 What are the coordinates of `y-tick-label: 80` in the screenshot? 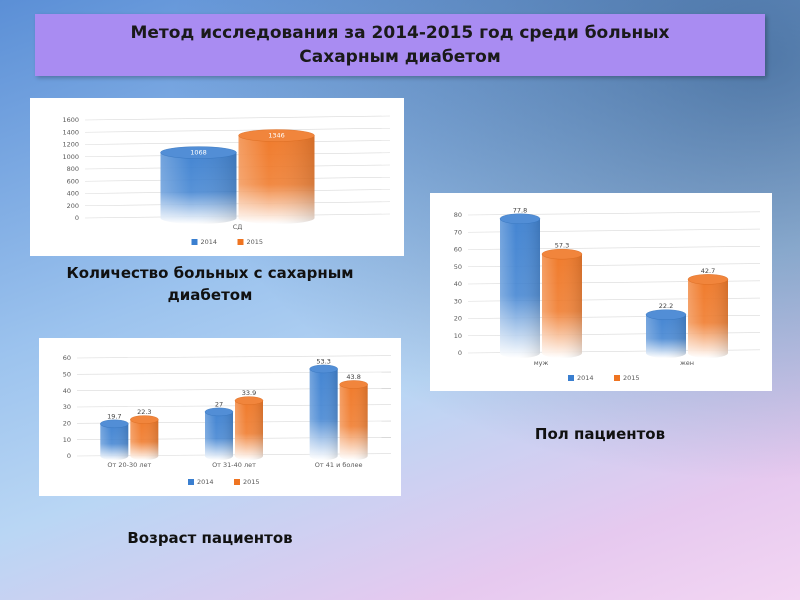 It's located at (458, 215).